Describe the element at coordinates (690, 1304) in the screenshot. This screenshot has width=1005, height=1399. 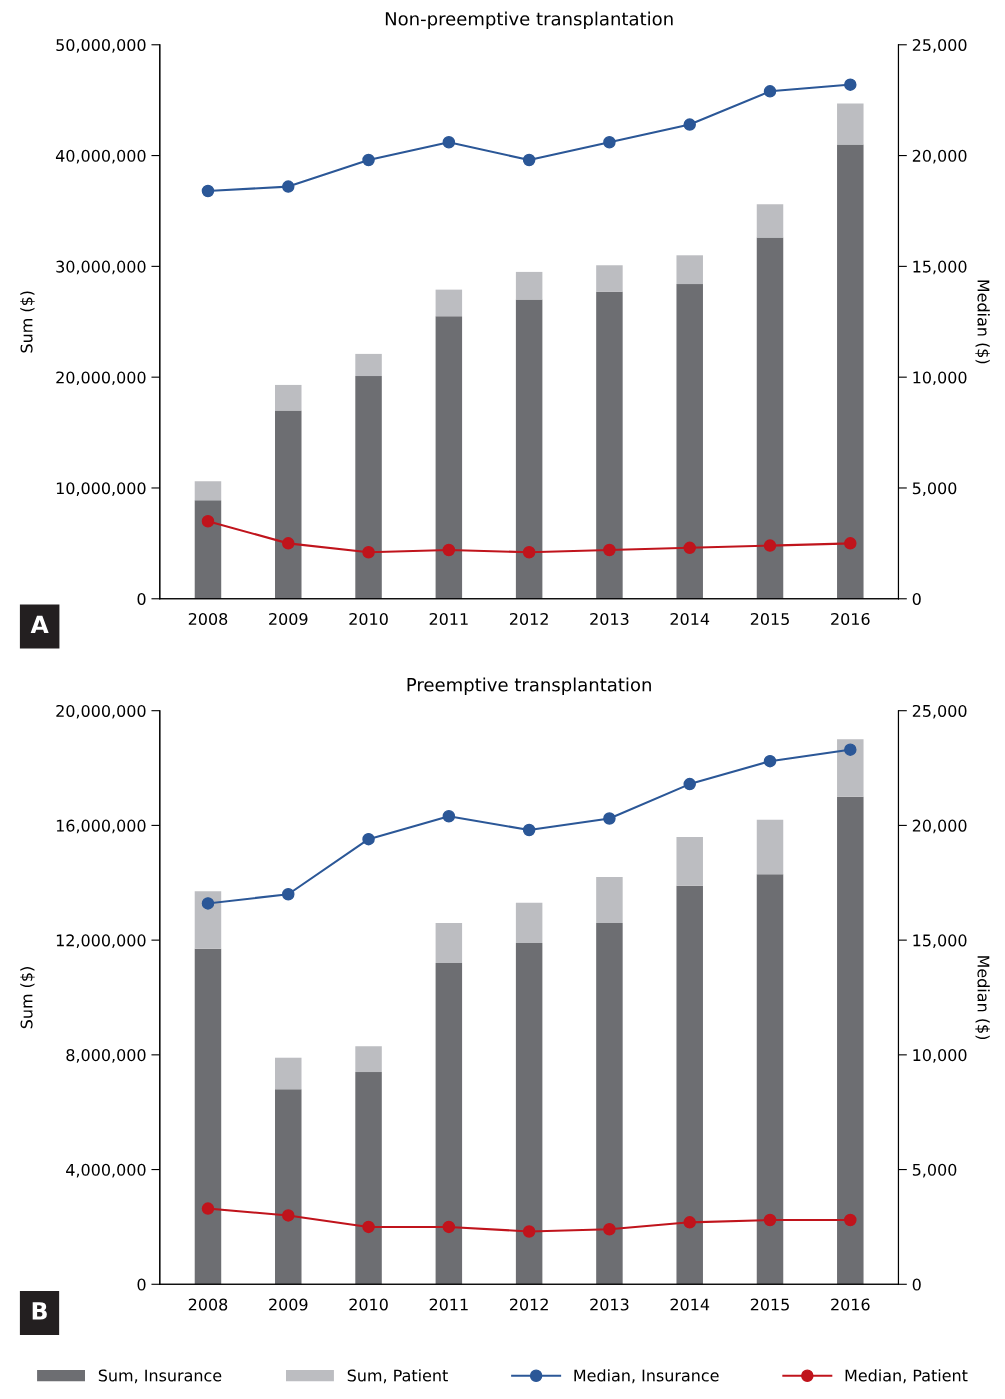
I see `x-tick-label: 2014` at that location.